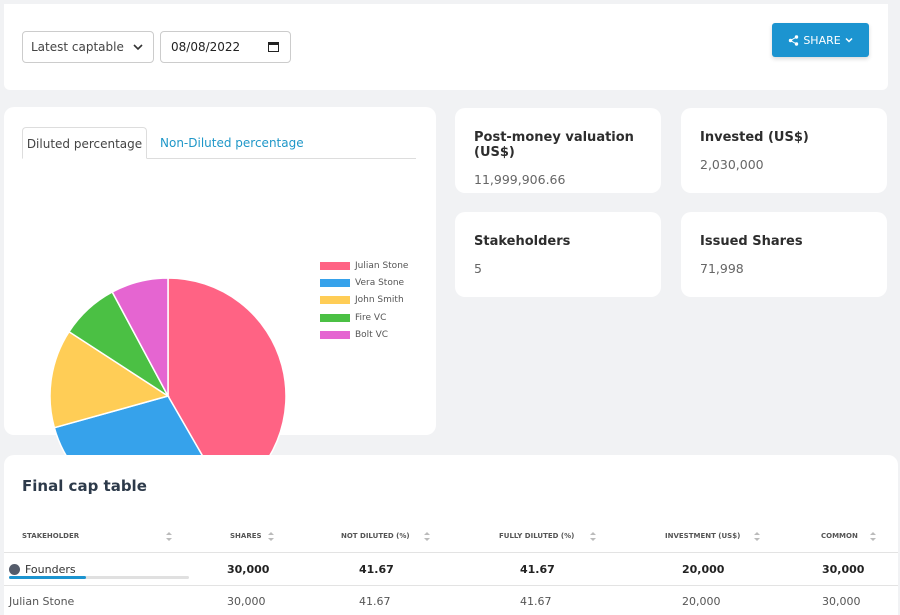  Describe the element at coordinates (206, 47) in the screenshot. I see `date-input-value: 08/08/2022` at that location.